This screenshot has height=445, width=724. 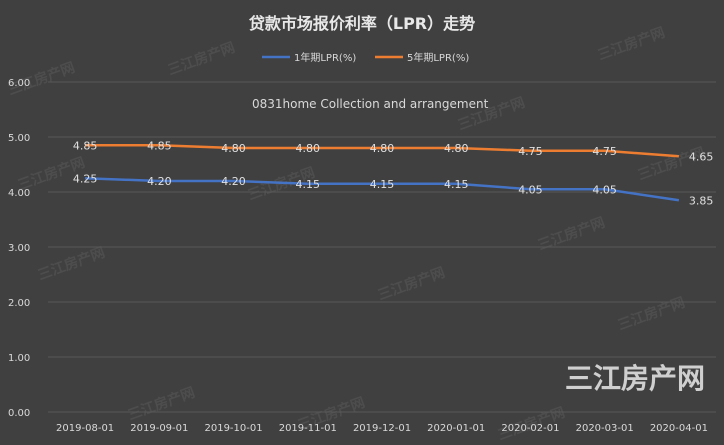 I want to click on data-label: 4.65, so click(x=701, y=156).